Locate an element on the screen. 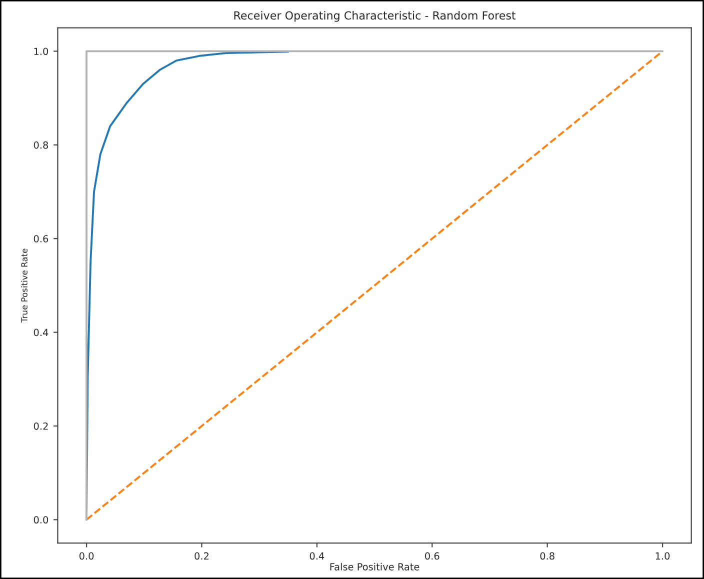 This screenshot has height=579, width=704. x-tick-label: 0.4 is located at coordinates (317, 556).